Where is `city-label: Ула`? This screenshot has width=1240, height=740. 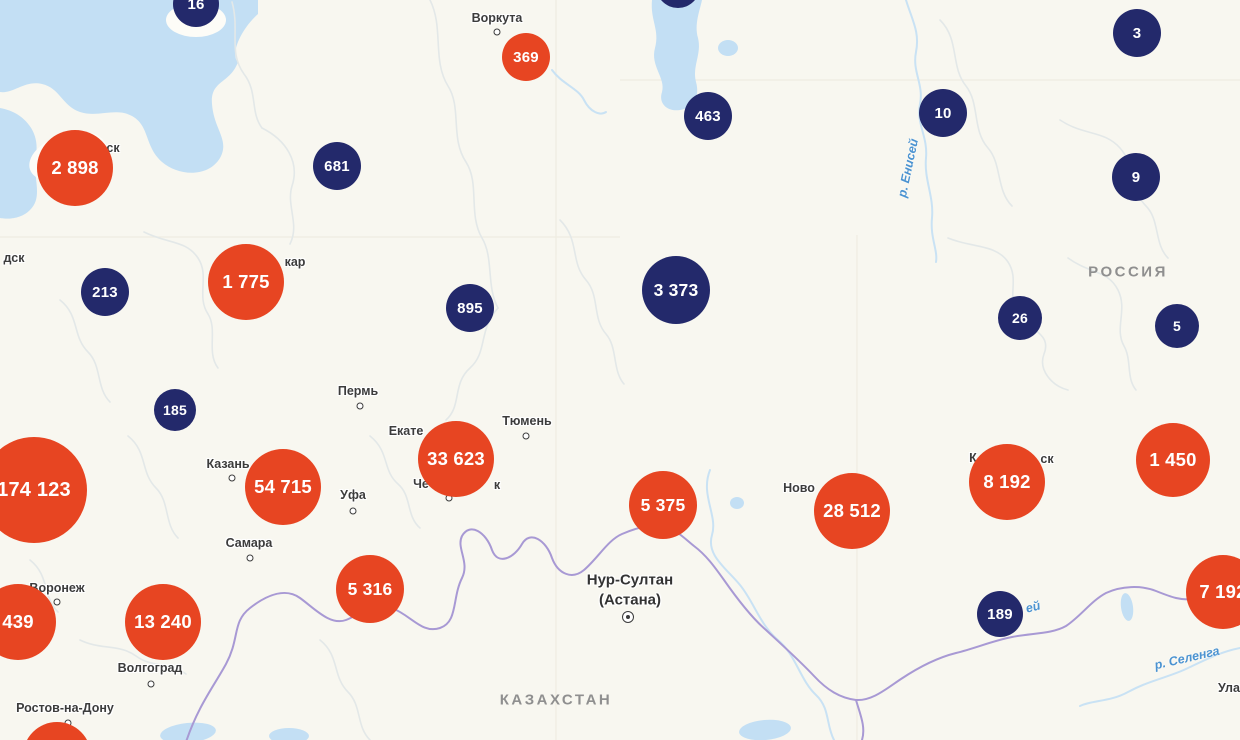 city-label: Ула is located at coordinates (1229, 687).